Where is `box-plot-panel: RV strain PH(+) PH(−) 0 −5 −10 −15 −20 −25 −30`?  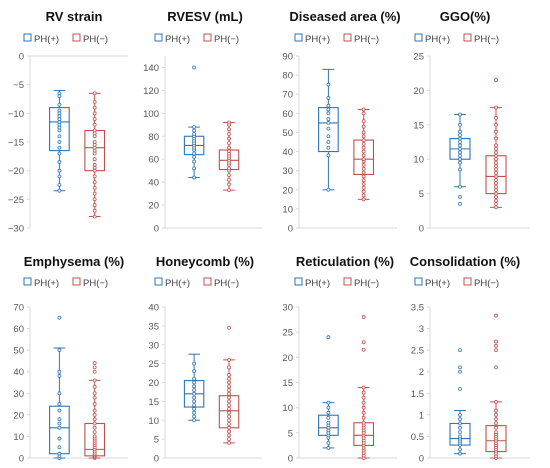
box-plot-panel: RV strain PH(+) PH(−) 0 −5 −10 −15 −20 −25 −30 is located at coordinates (68, 122).